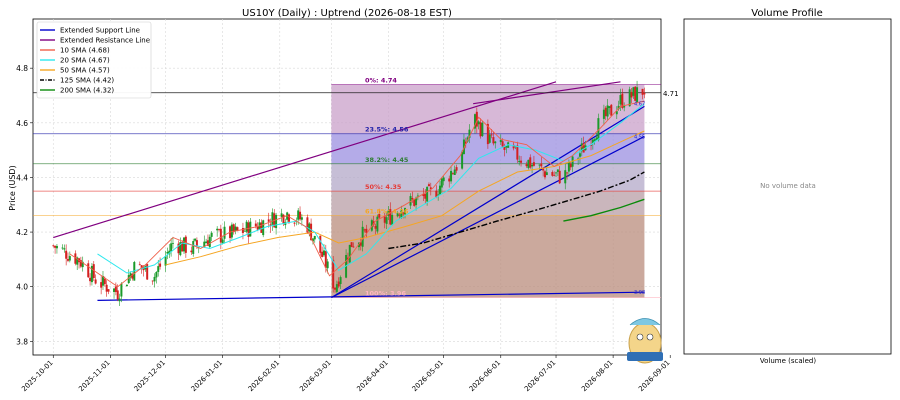 The height and width of the screenshot is (400, 900). What do you see at coordinates (516, 210) in the screenshot?
I see `sma125-line` at bounding box center [516, 210].